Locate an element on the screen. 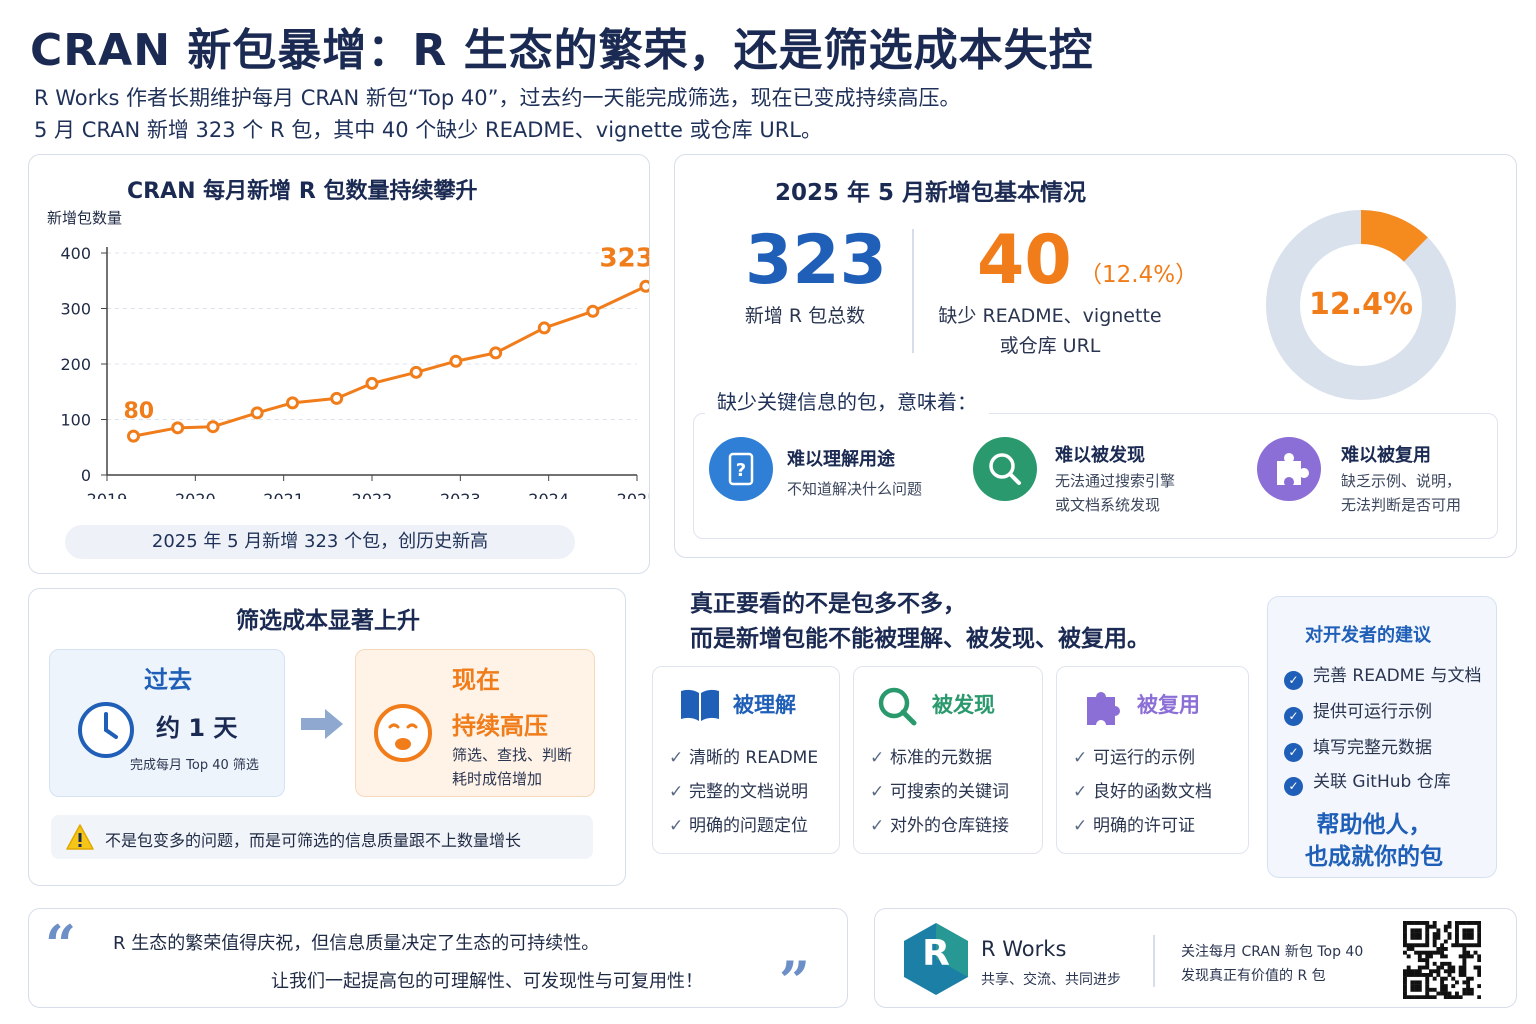 The height and width of the screenshot is (1024, 1536). y-axis-label: 新增包数量 is located at coordinates (84, 218).